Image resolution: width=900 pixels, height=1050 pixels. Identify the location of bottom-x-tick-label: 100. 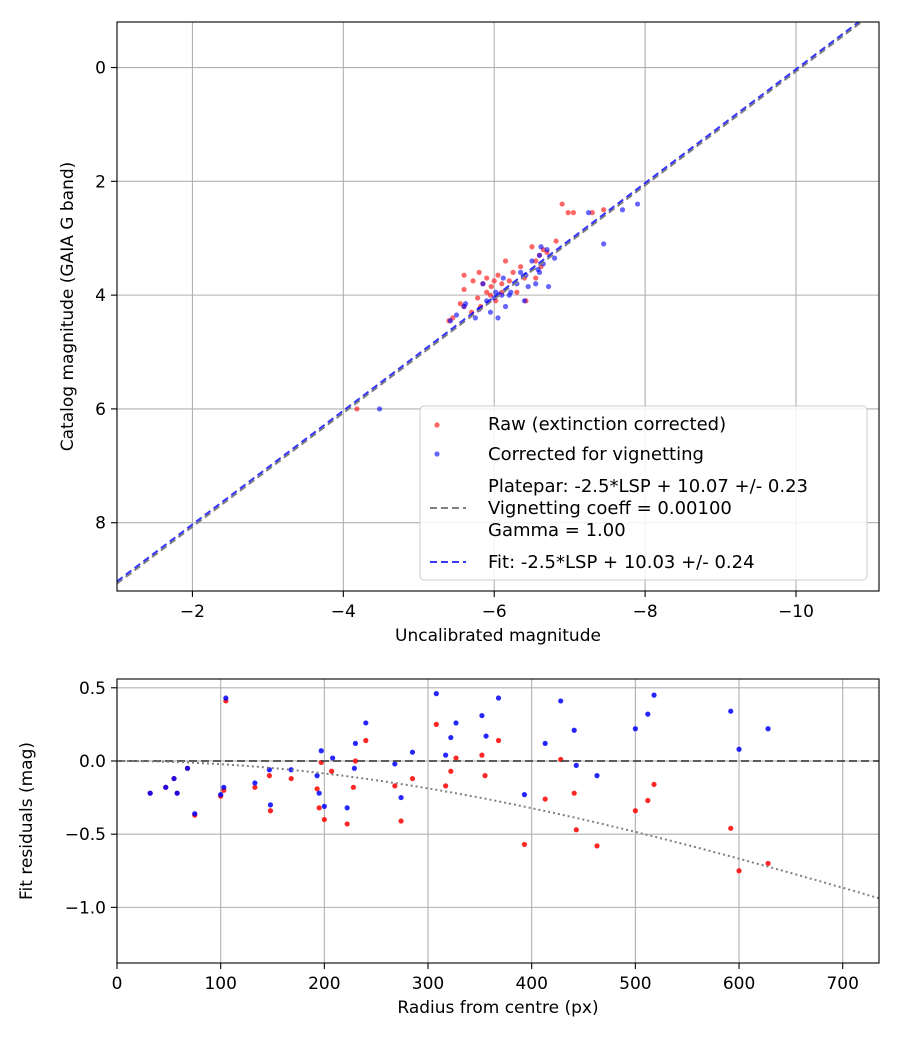
(220, 984).